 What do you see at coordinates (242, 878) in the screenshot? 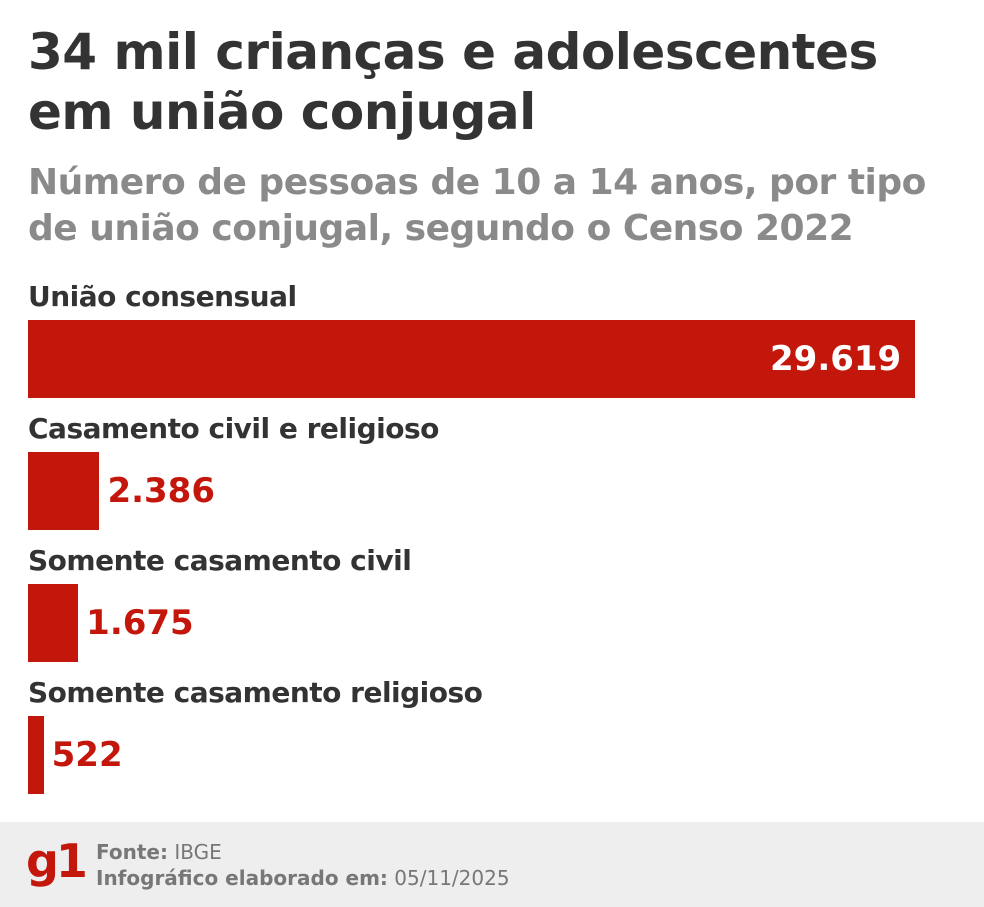
I see `date-label: Infográfico elaborado em:` at bounding box center [242, 878].